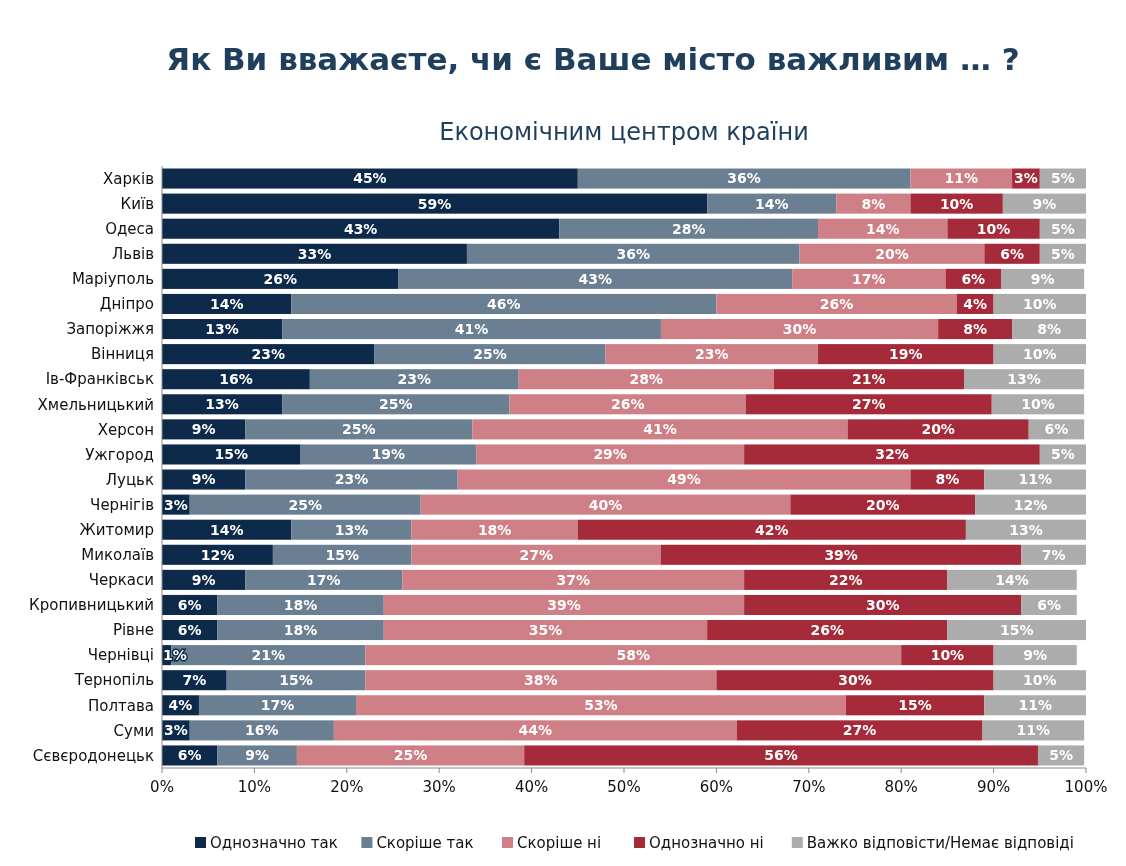  Describe the element at coordinates (110, 329) in the screenshot. I see `y-tick-label: Запоріжжя` at that location.